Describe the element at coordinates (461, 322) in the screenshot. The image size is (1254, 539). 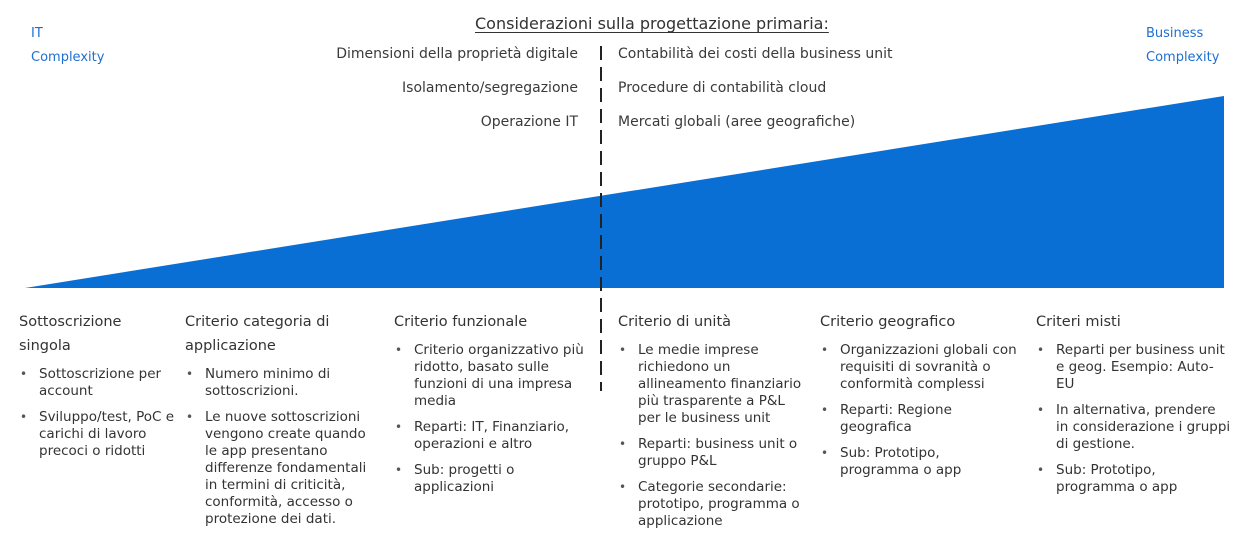
I see `column-title: Criterio funzionale` at that location.